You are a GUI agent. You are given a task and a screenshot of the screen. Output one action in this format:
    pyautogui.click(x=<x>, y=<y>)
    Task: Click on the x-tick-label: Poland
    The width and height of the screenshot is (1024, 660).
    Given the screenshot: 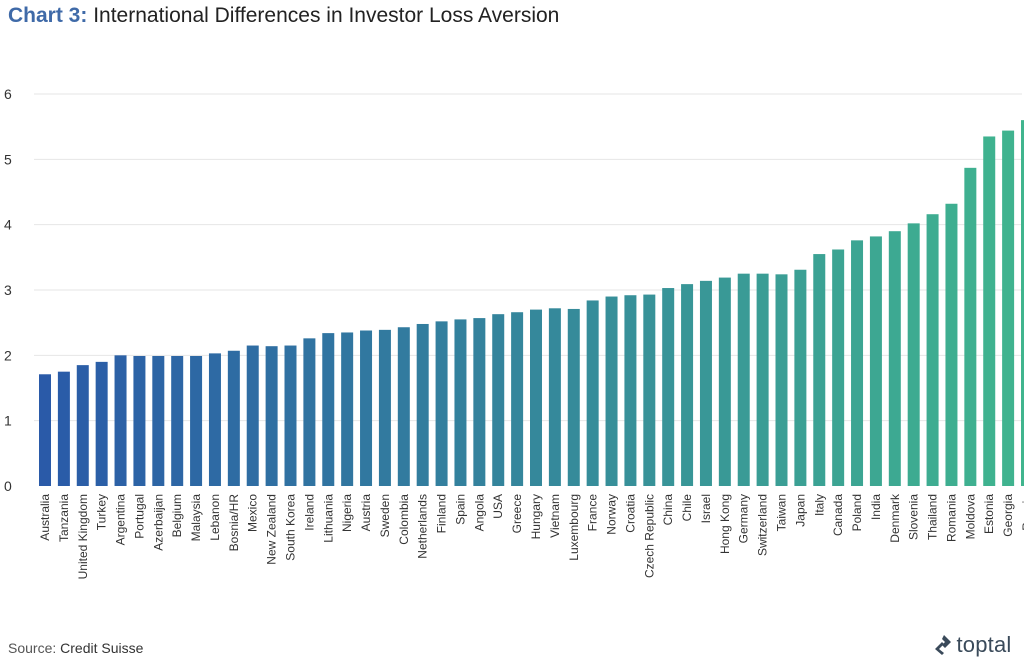 What is the action you would take?
    pyautogui.click(x=857, y=512)
    